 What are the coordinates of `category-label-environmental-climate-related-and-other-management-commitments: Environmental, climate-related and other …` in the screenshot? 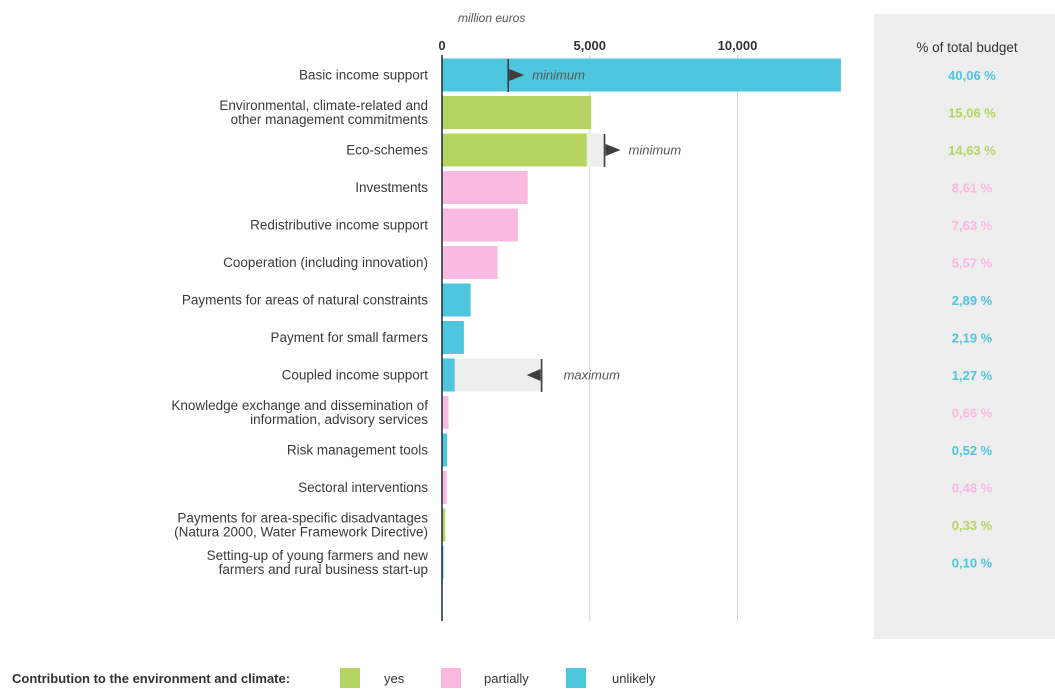 It's located at (323, 112).